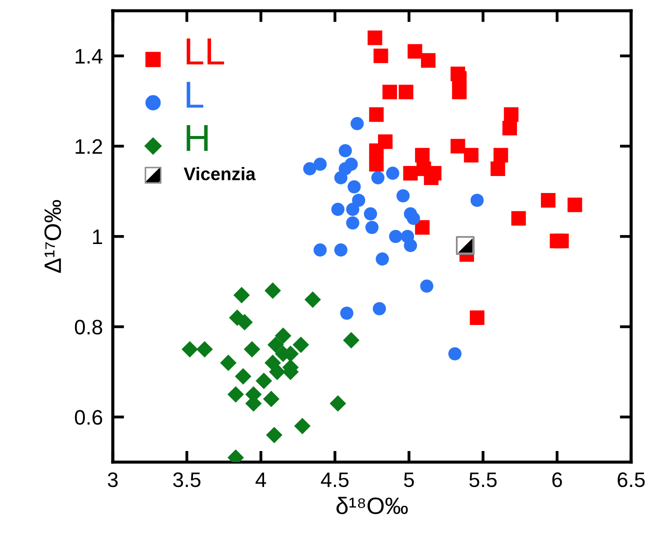  Describe the element at coordinates (88, 327) in the screenshot. I see `y-tick-label: 0.8` at that location.